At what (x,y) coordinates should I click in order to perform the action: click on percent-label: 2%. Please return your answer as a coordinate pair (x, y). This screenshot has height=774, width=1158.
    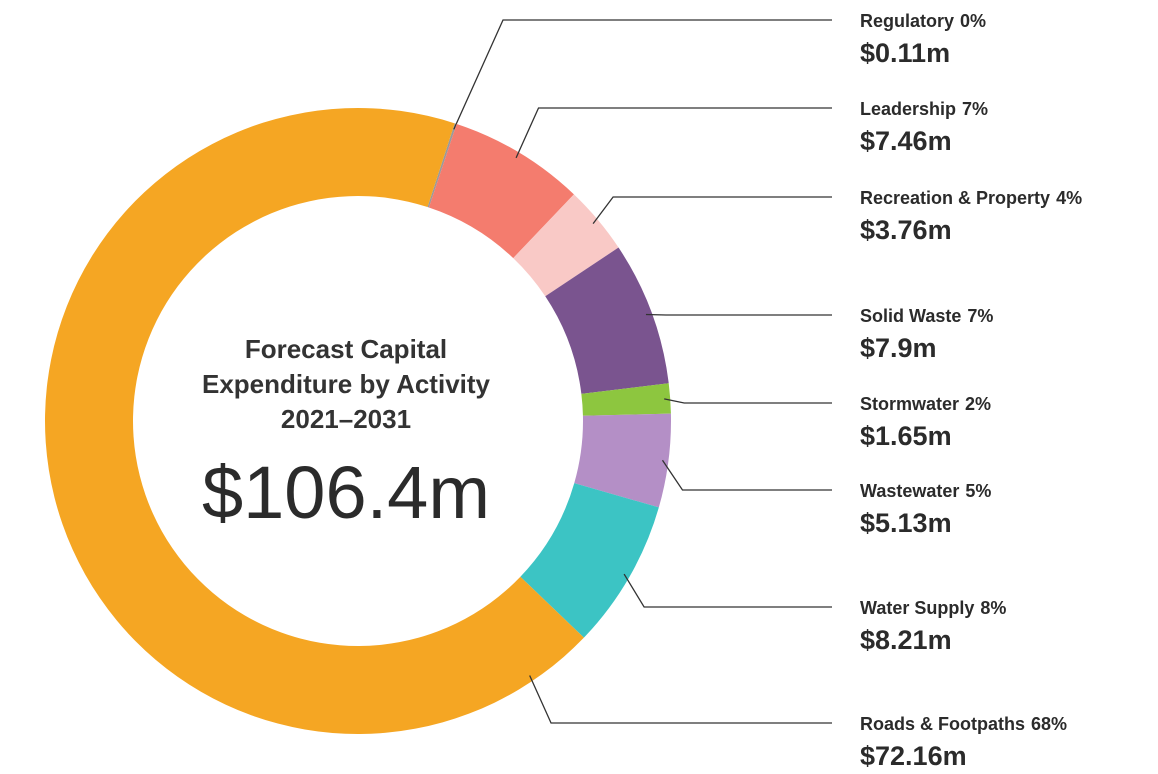
    Looking at the image, I should click on (978, 404).